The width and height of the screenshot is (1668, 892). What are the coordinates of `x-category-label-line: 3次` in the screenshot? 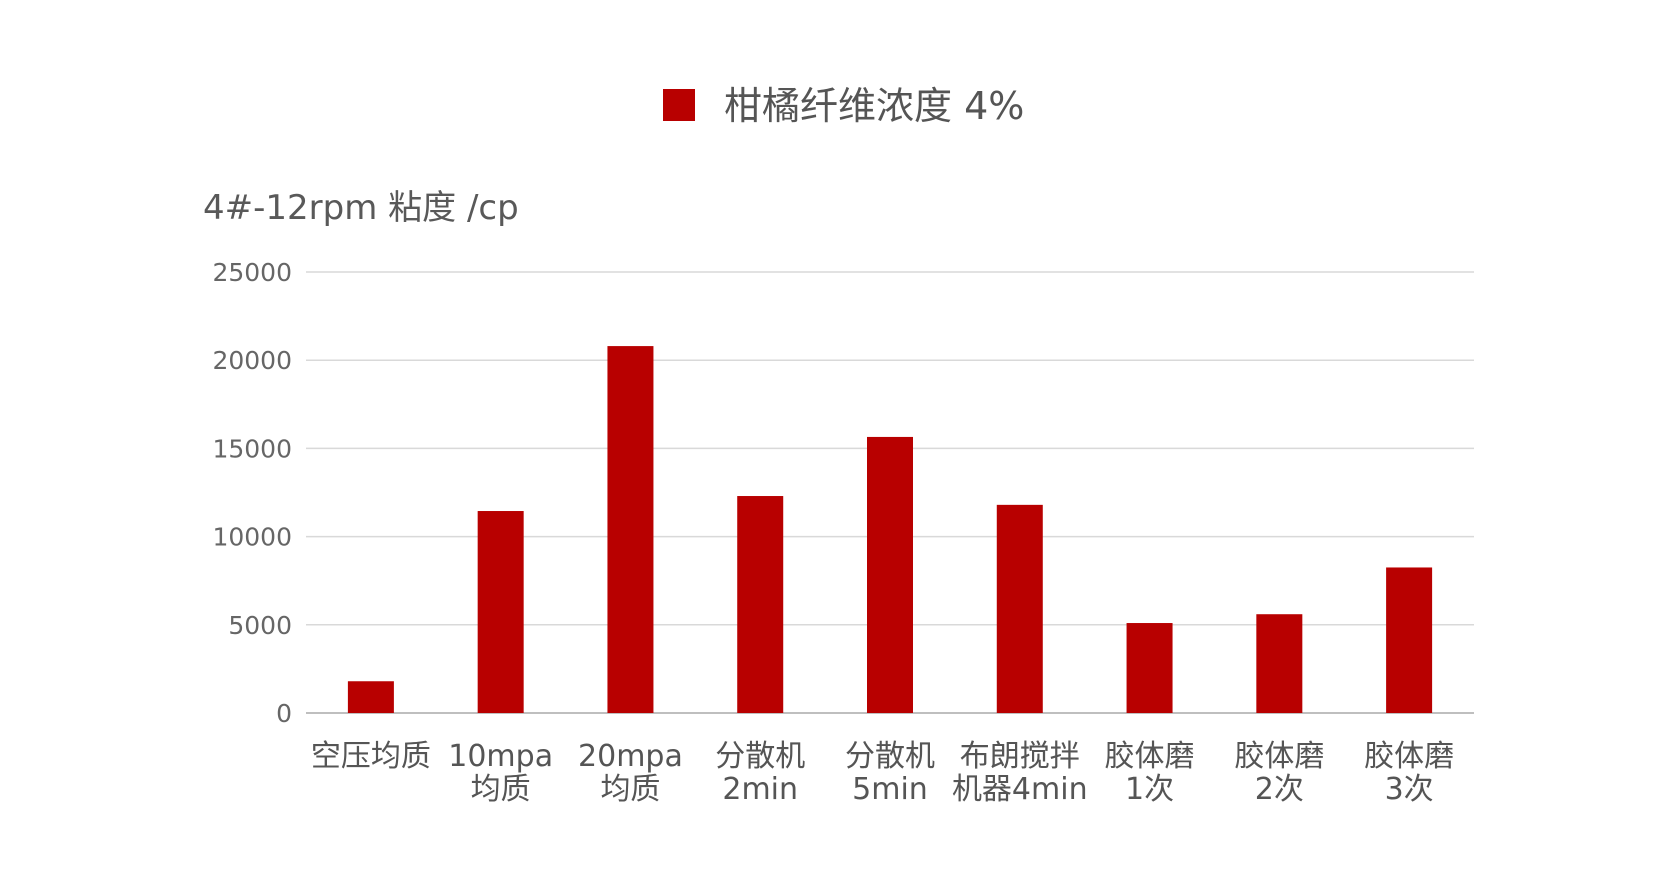 It's located at (1409, 789).